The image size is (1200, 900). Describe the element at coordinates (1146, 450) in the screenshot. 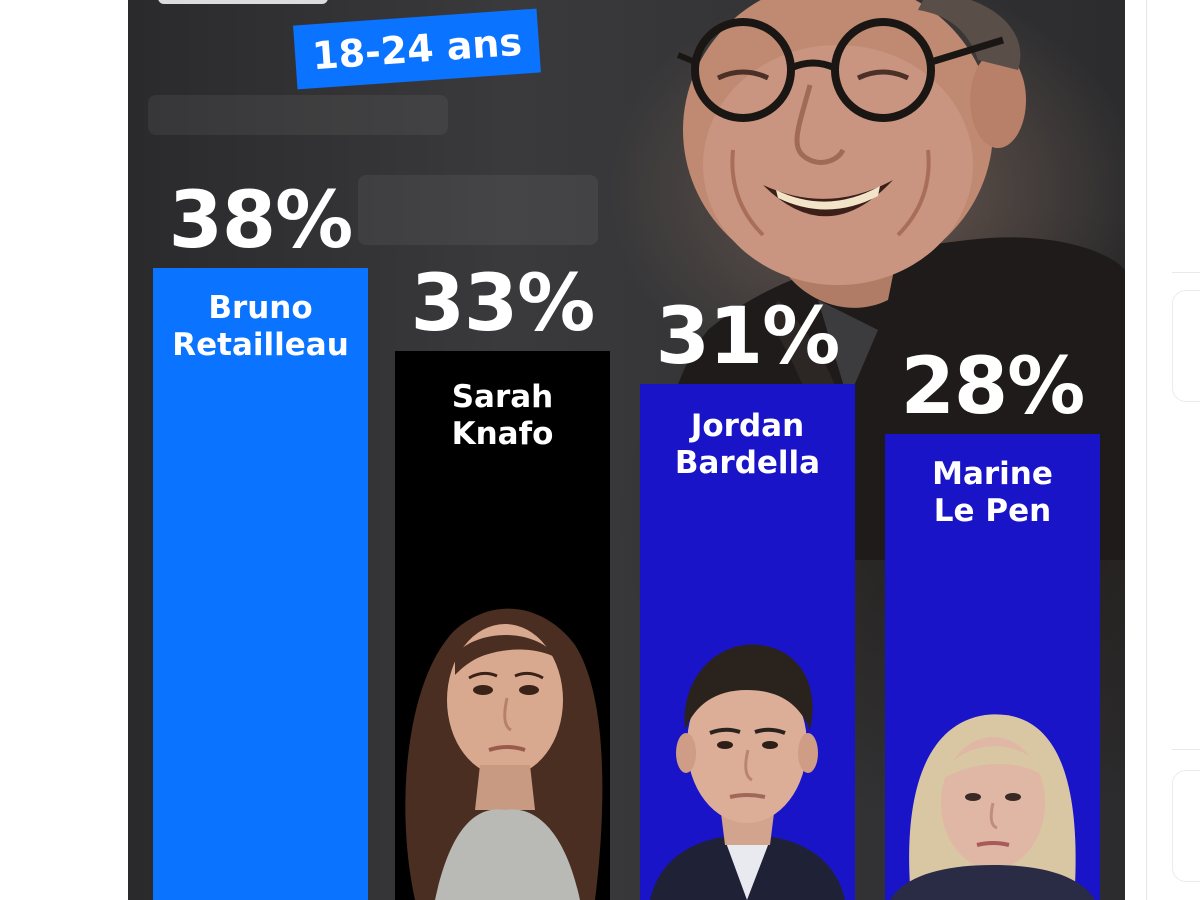

I see `page-edge` at that location.